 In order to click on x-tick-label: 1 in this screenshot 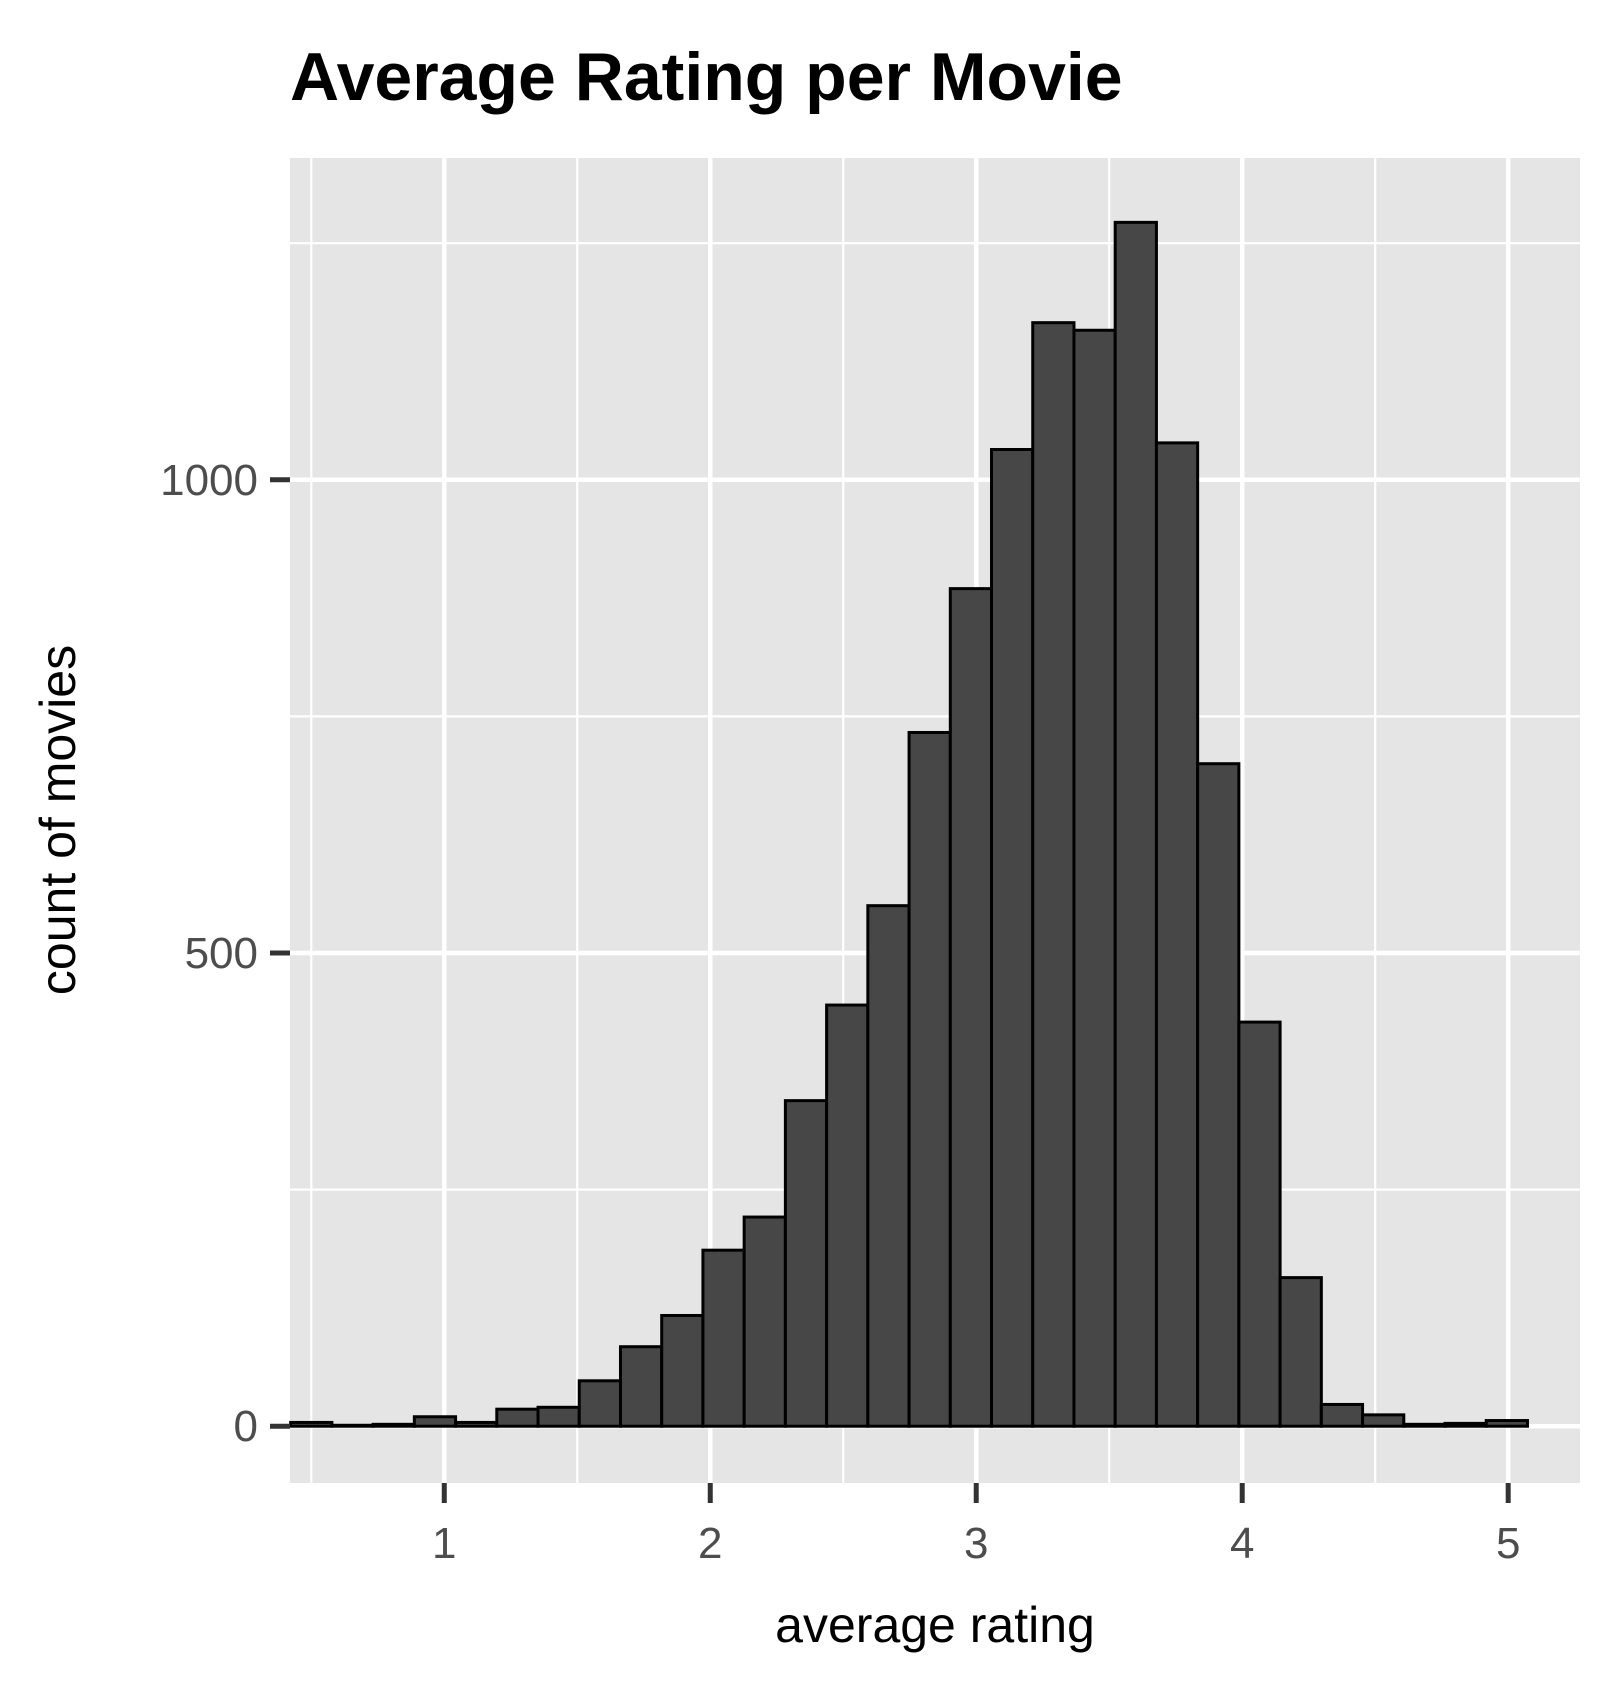, I will do `click(444, 1543)`.